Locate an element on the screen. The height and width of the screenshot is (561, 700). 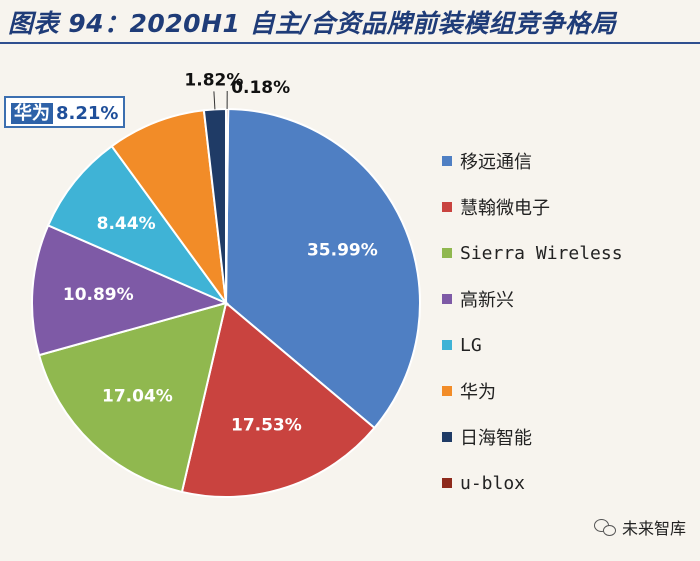
legend-item-5: 华为 is located at coordinates (532, 391).